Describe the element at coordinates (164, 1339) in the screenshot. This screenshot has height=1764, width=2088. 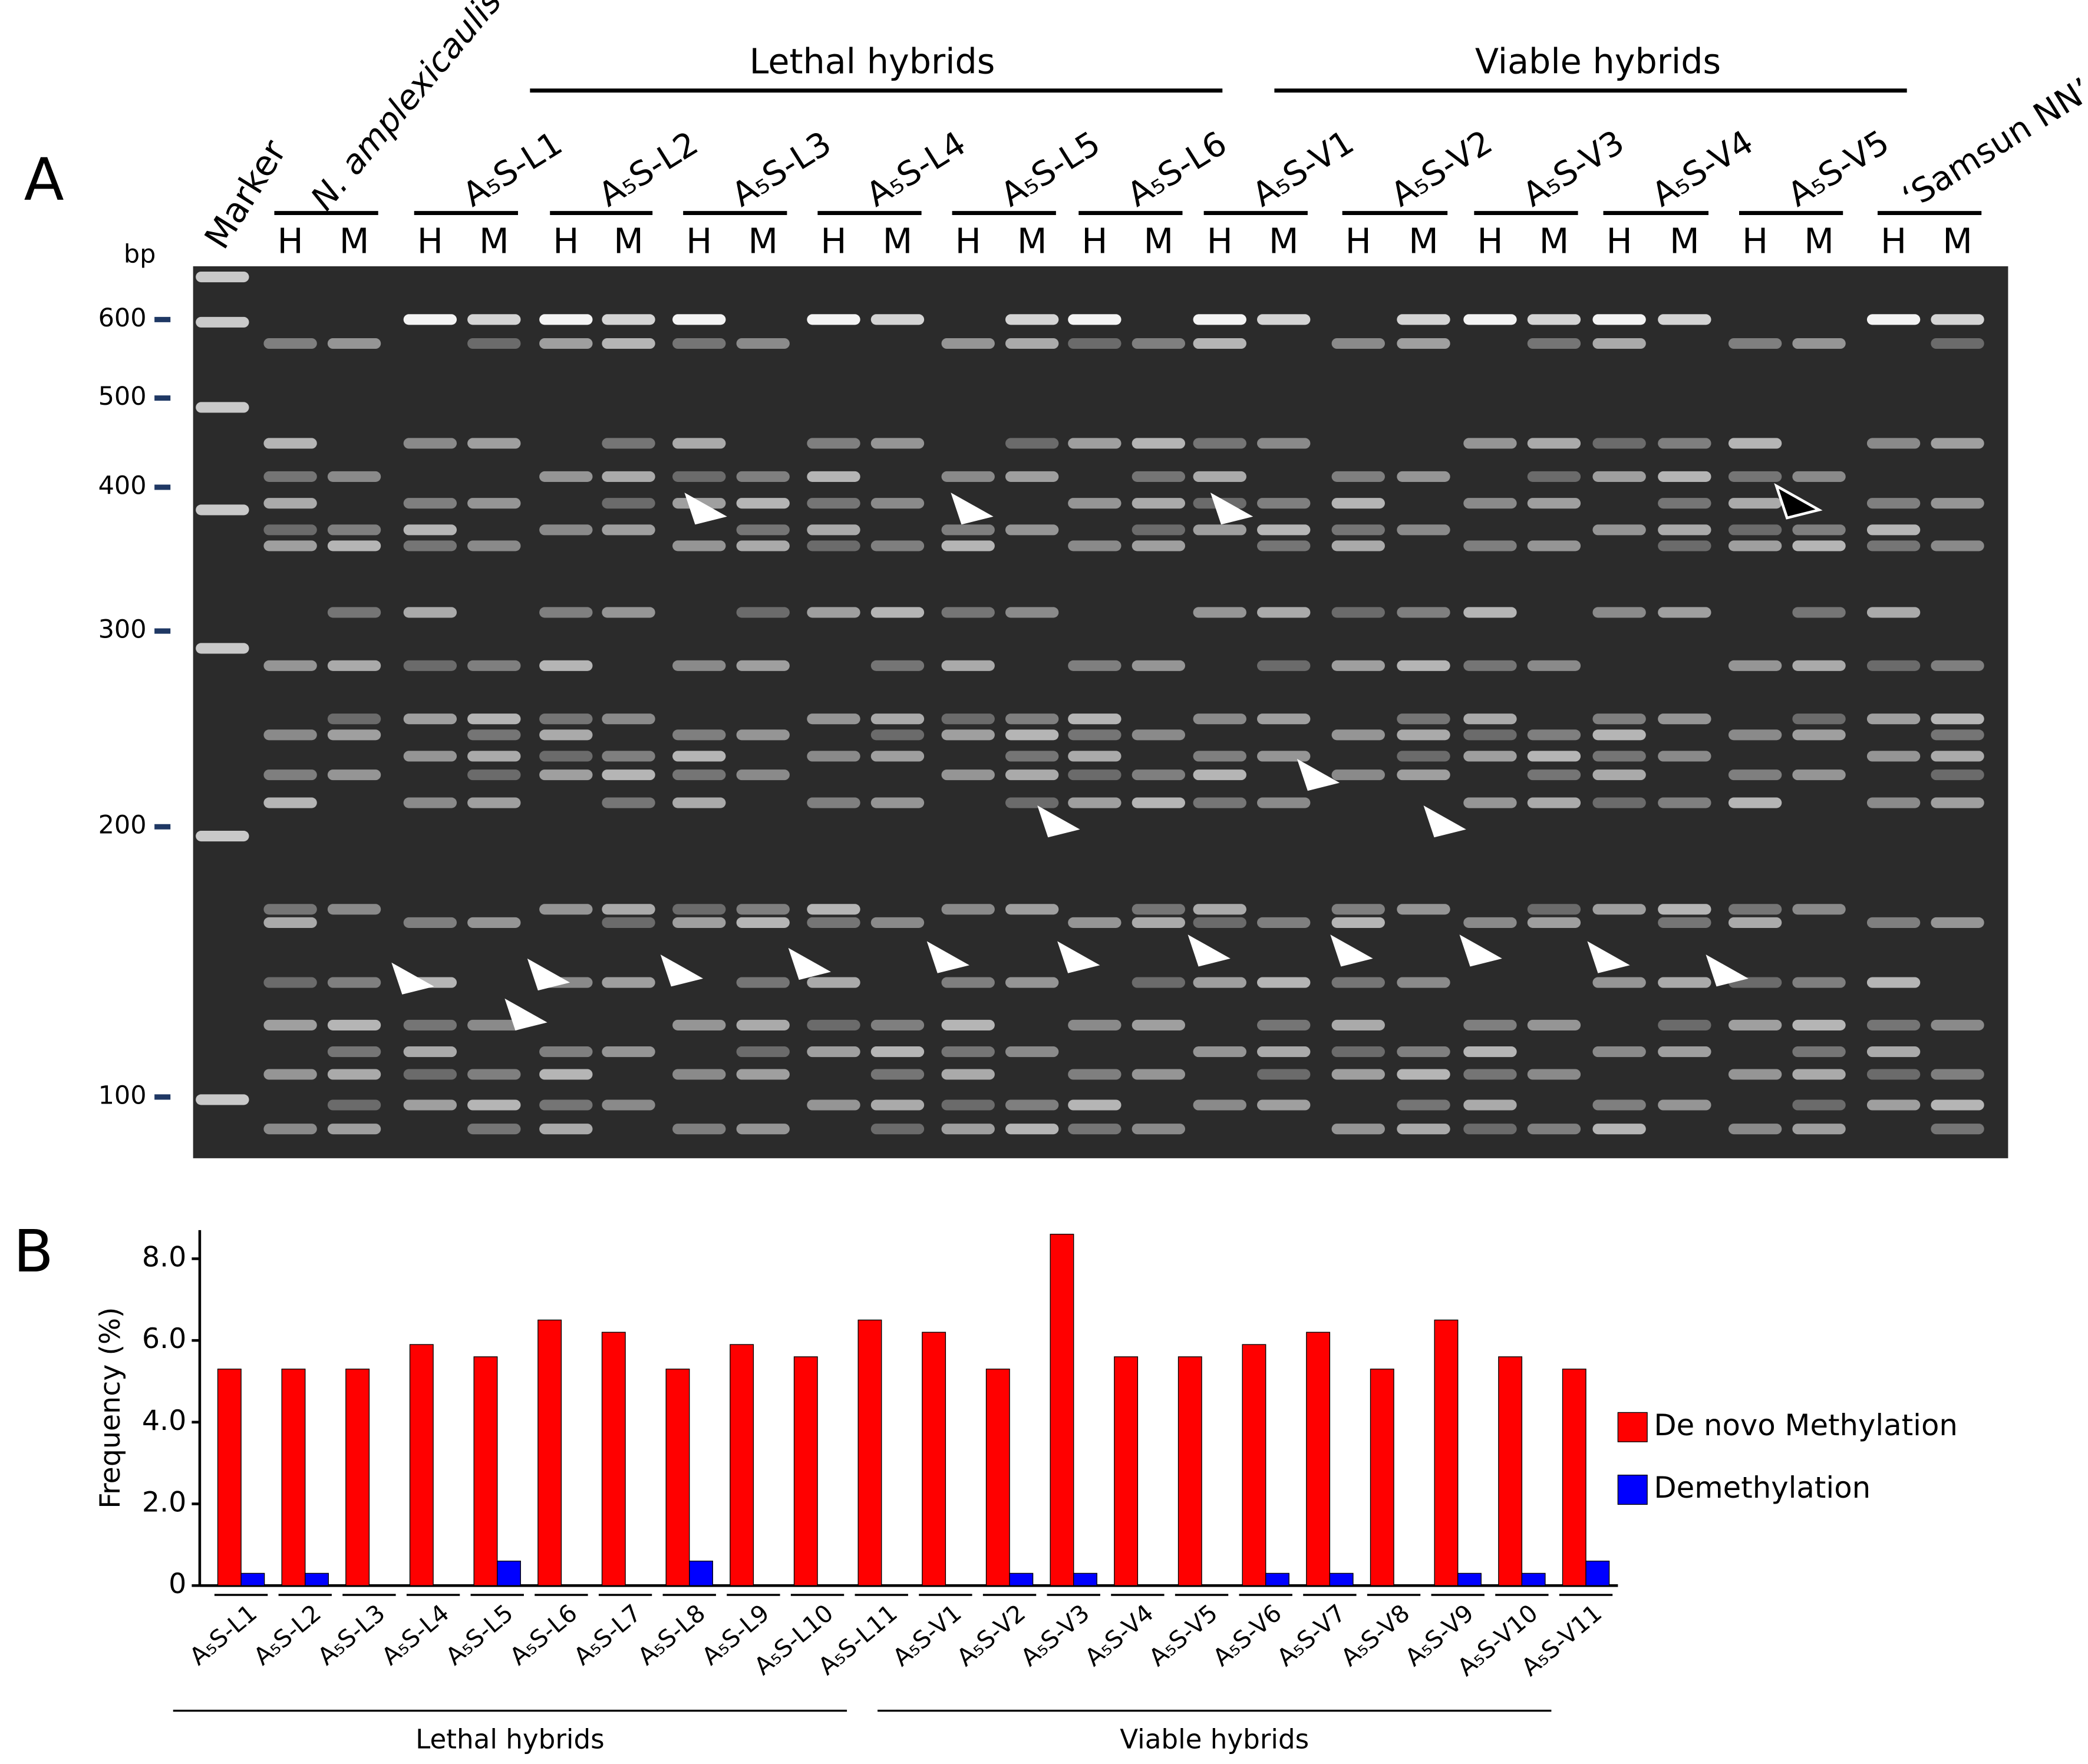
I see `y-tick-label: 6.0` at that location.